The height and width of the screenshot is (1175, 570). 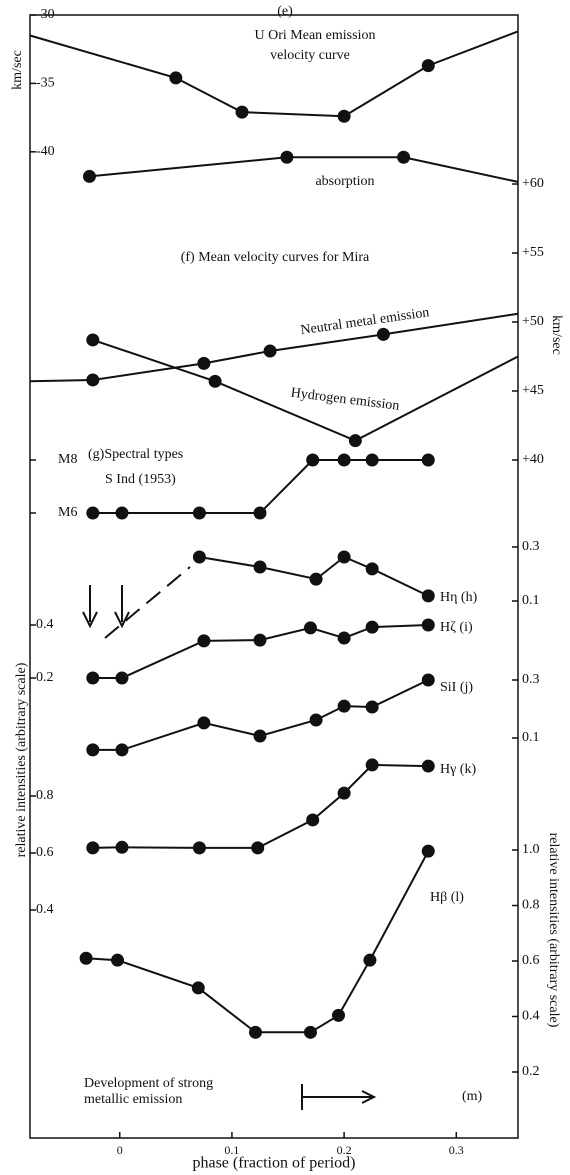 What do you see at coordinates (275, 257) in the screenshot?
I see `panel-title: (f) Mean velocity curves for Mira` at bounding box center [275, 257].